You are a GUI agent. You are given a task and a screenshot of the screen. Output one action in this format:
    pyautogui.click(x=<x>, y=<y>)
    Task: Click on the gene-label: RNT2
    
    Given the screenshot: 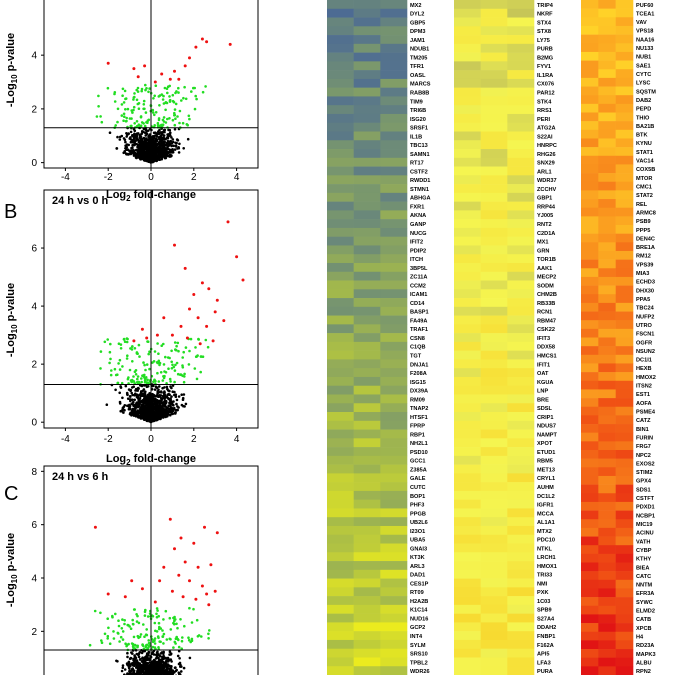 What is the action you would take?
    pyautogui.click(x=544, y=225)
    